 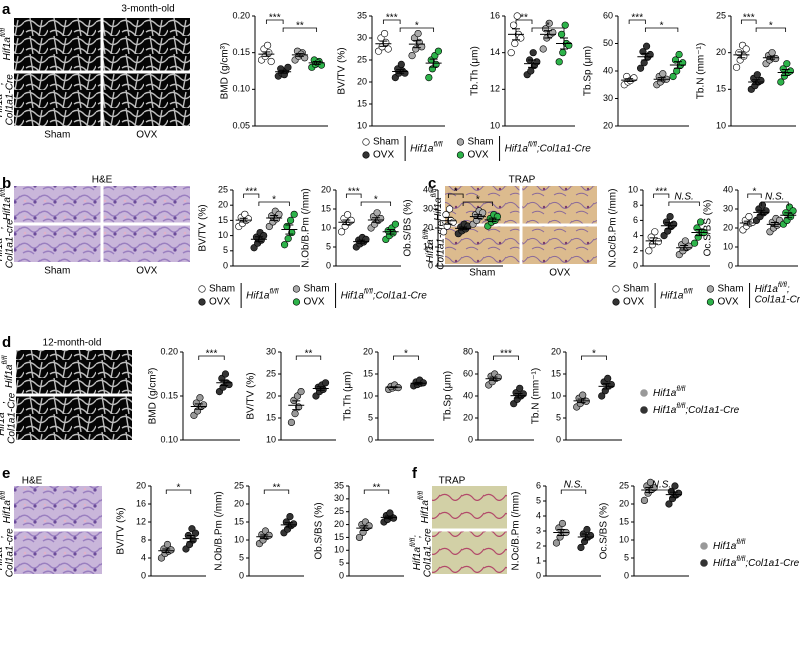 I want to click on genotype-line2: Col1a1-Cre, so click(x=12, y=418).